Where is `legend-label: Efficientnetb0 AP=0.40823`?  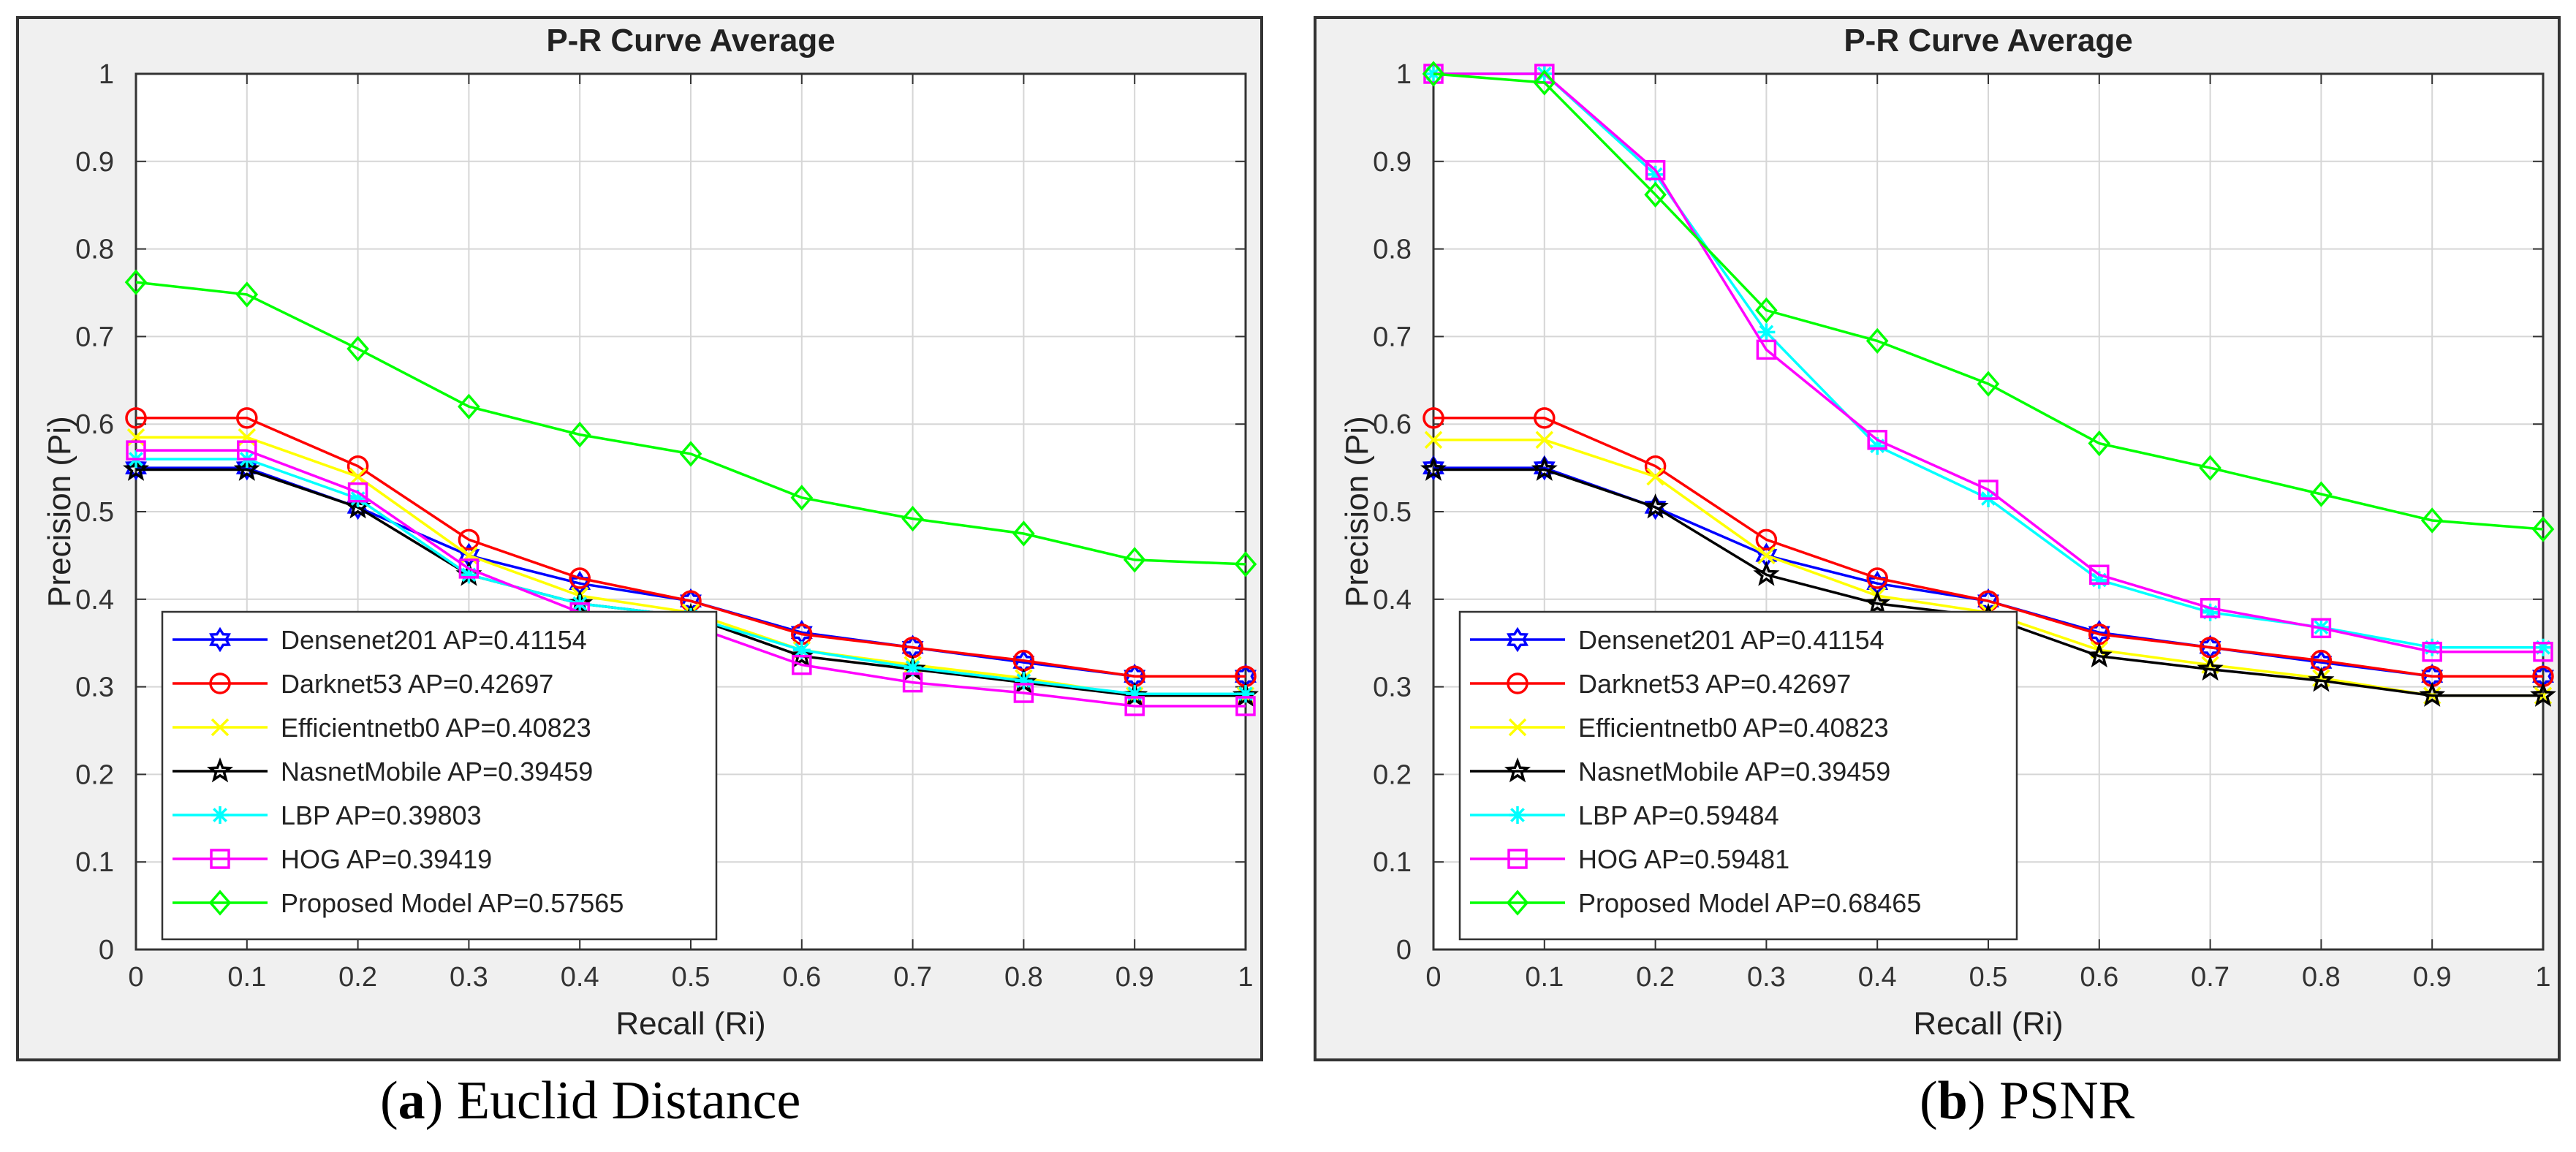
legend-label: Efficientnetb0 AP=0.40823 is located at coordinates (1733, 728).